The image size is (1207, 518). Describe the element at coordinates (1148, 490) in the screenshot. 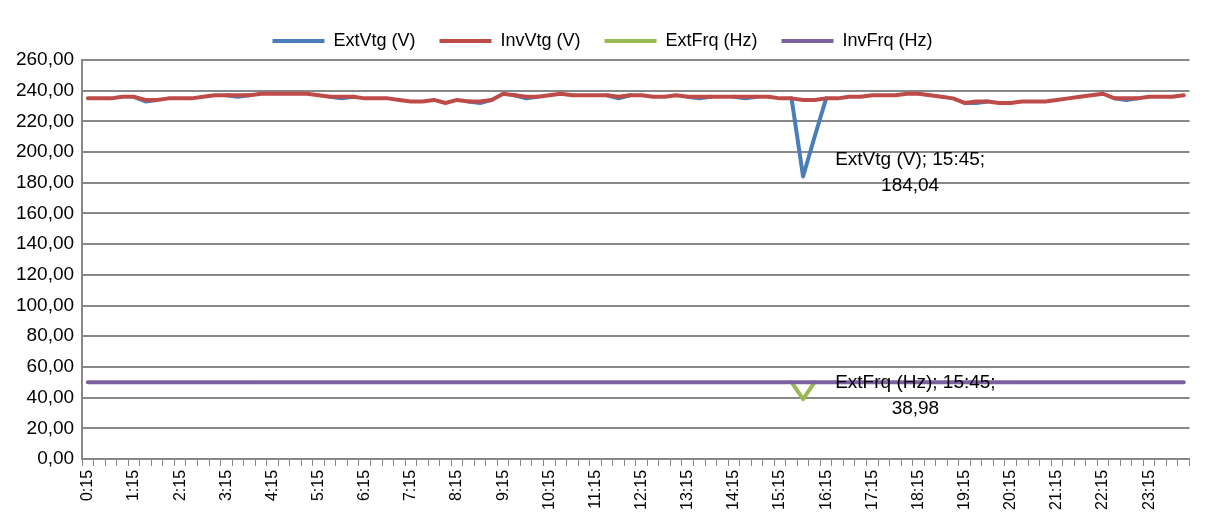

I see `x-tick-label: 23:15` at that location.